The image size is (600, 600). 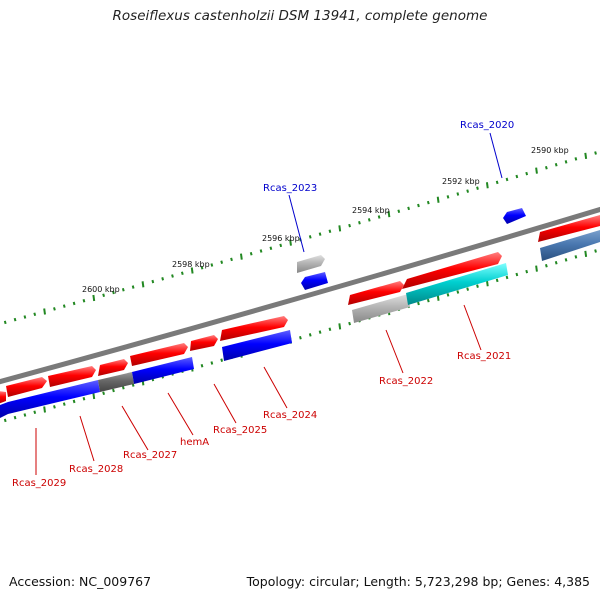 I want to click on gene-arrow-rcas-2021-rev, so click(x=457, y=284).